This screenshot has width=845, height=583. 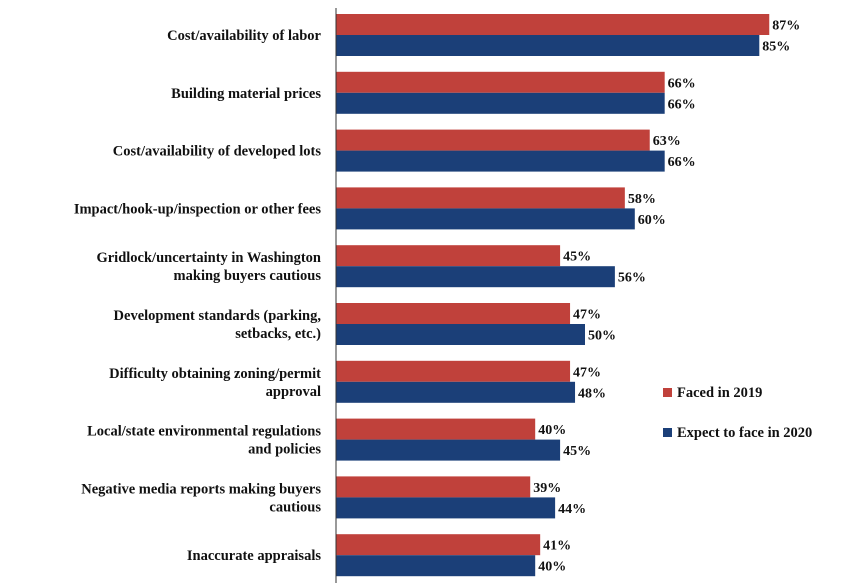 What do you see at coordinates (667, 141) in the screenshot?
I see `value-label-s0-c2: 63%` at bounding box center [667, 141].